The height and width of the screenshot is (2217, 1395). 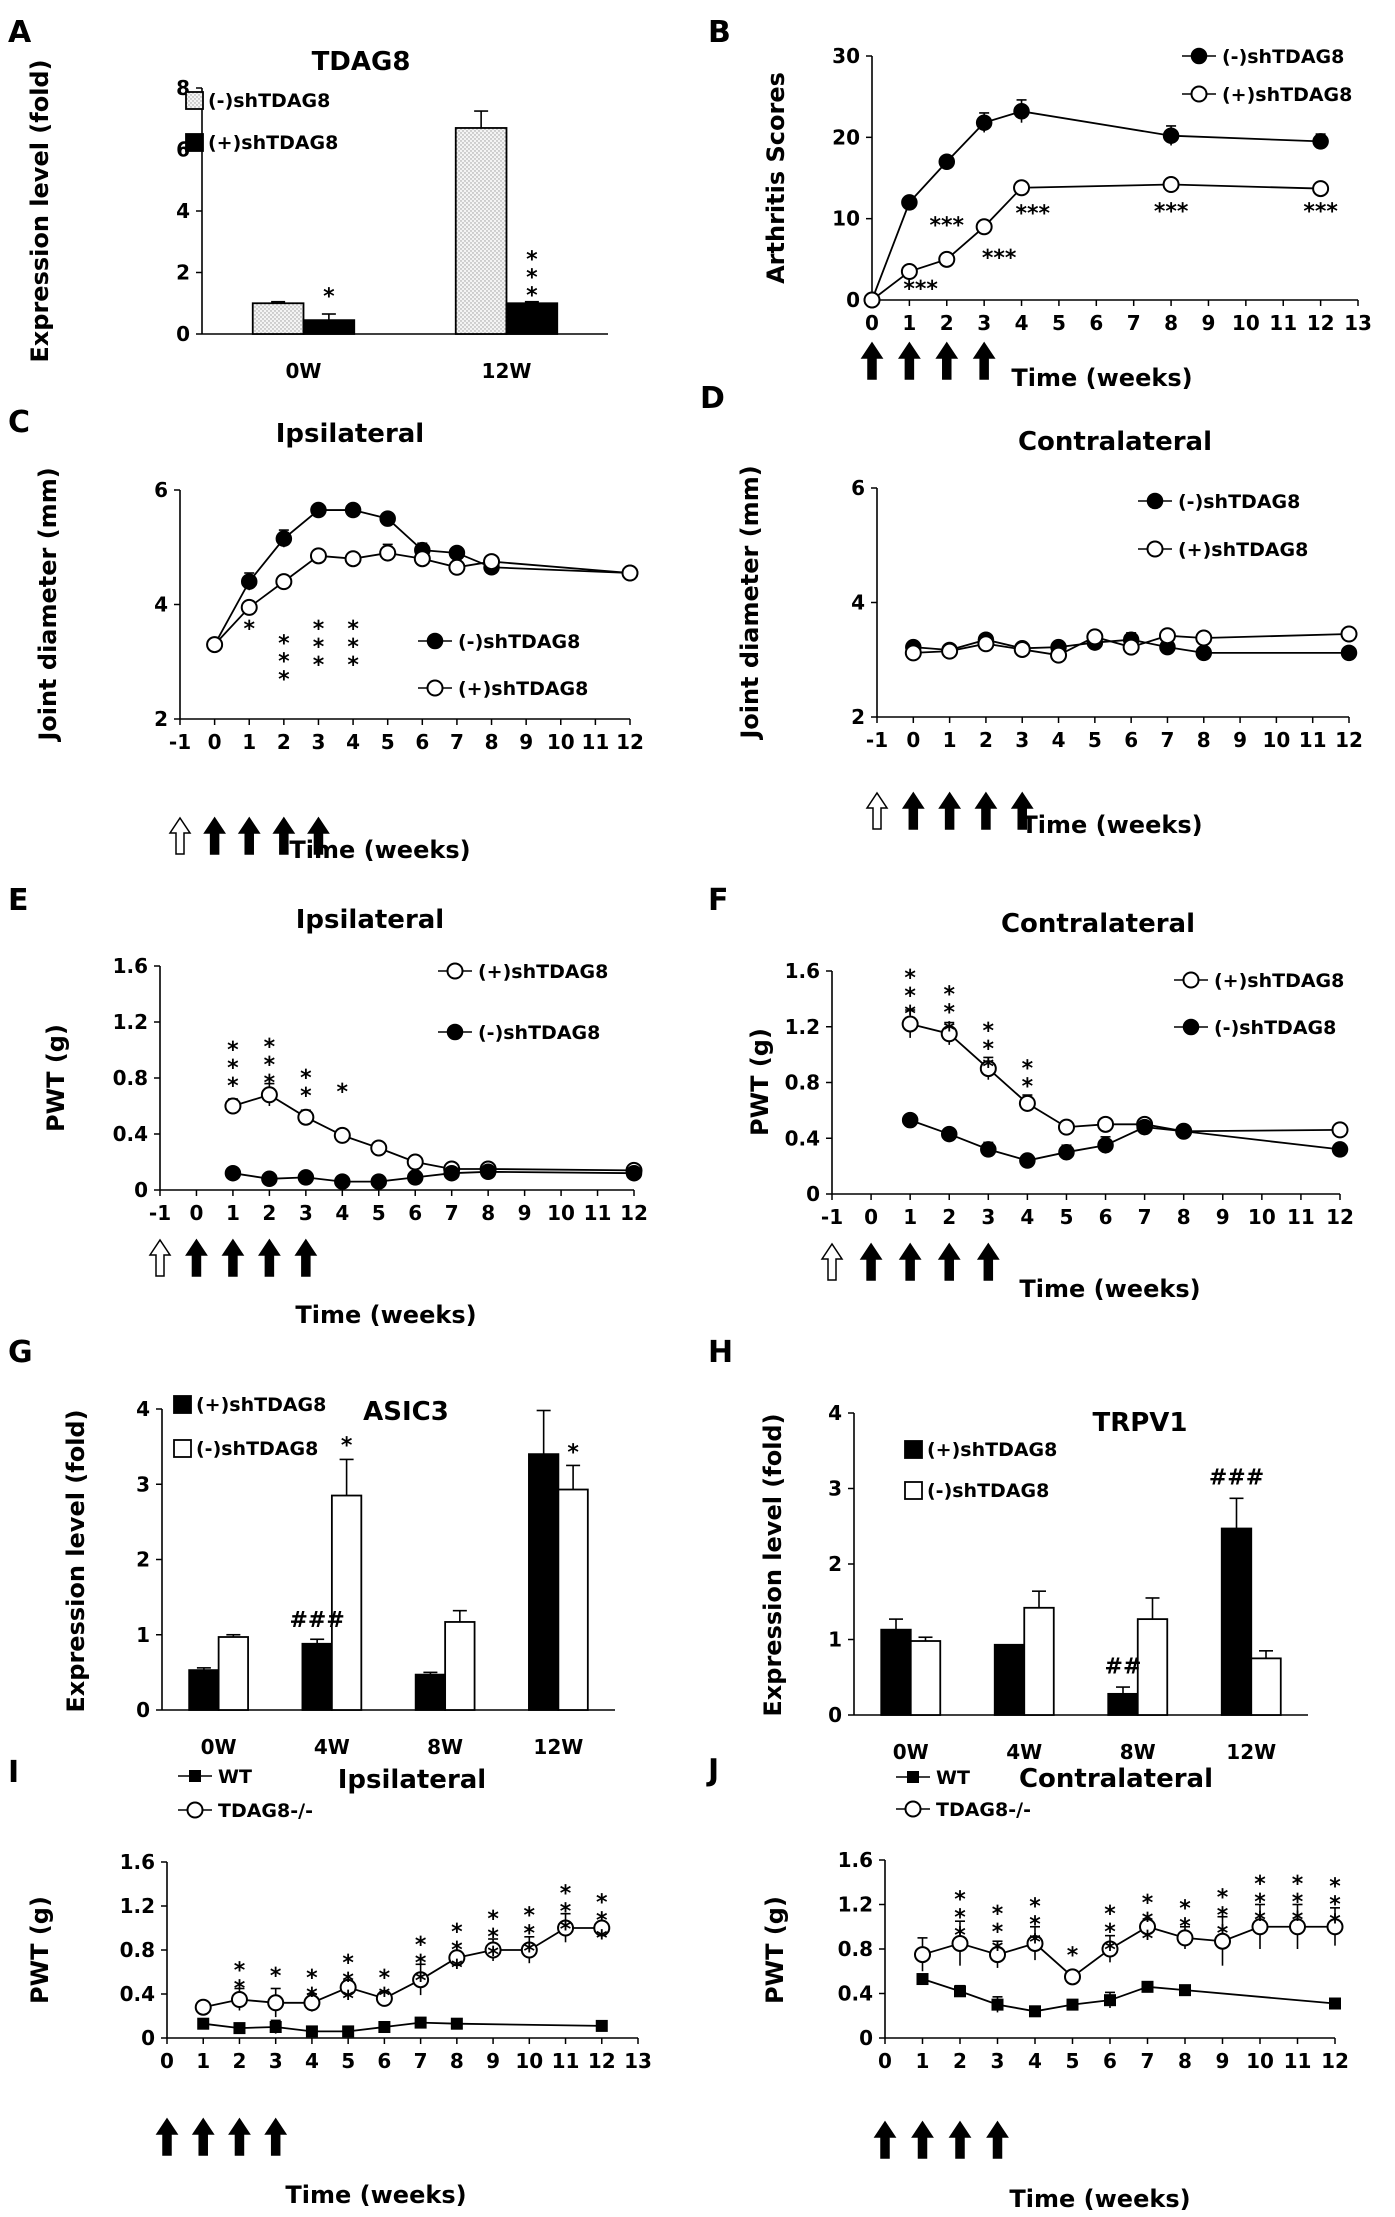 I want to click on x-tick-label: 3, so click(x=306, y=1213).